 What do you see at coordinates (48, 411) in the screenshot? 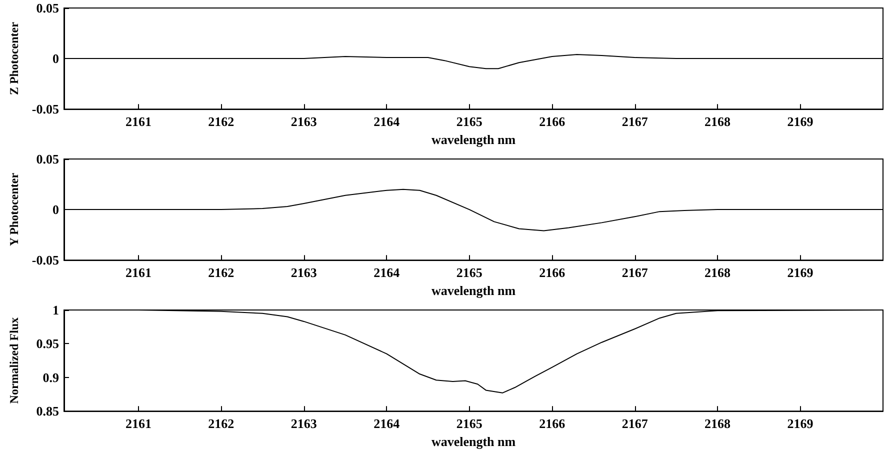
I see `y-tick-label: 0.85` at bounding box center [48, 411].